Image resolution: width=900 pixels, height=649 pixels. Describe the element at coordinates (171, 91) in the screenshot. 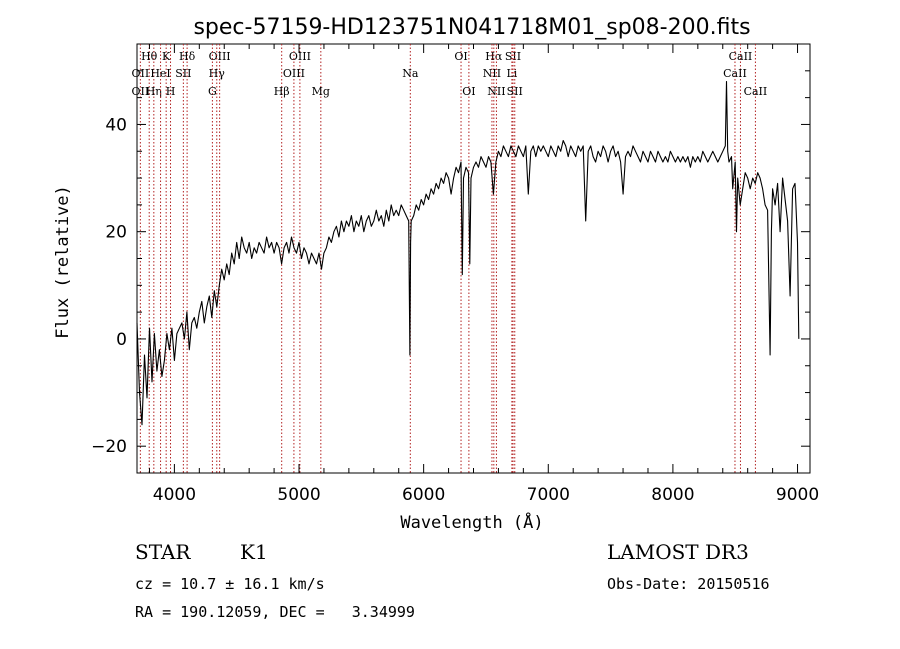

I see `line-marker-label: H` at that location.